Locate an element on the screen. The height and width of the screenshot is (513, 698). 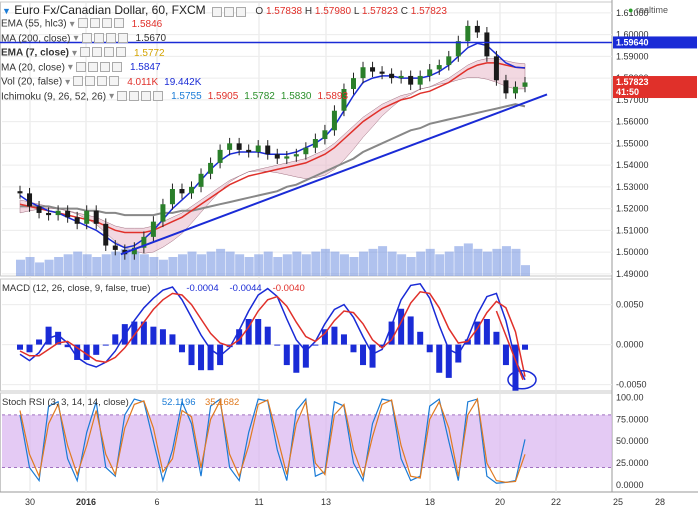
pane-legend-value: 52.1196 is located at coordinates (179, 402).